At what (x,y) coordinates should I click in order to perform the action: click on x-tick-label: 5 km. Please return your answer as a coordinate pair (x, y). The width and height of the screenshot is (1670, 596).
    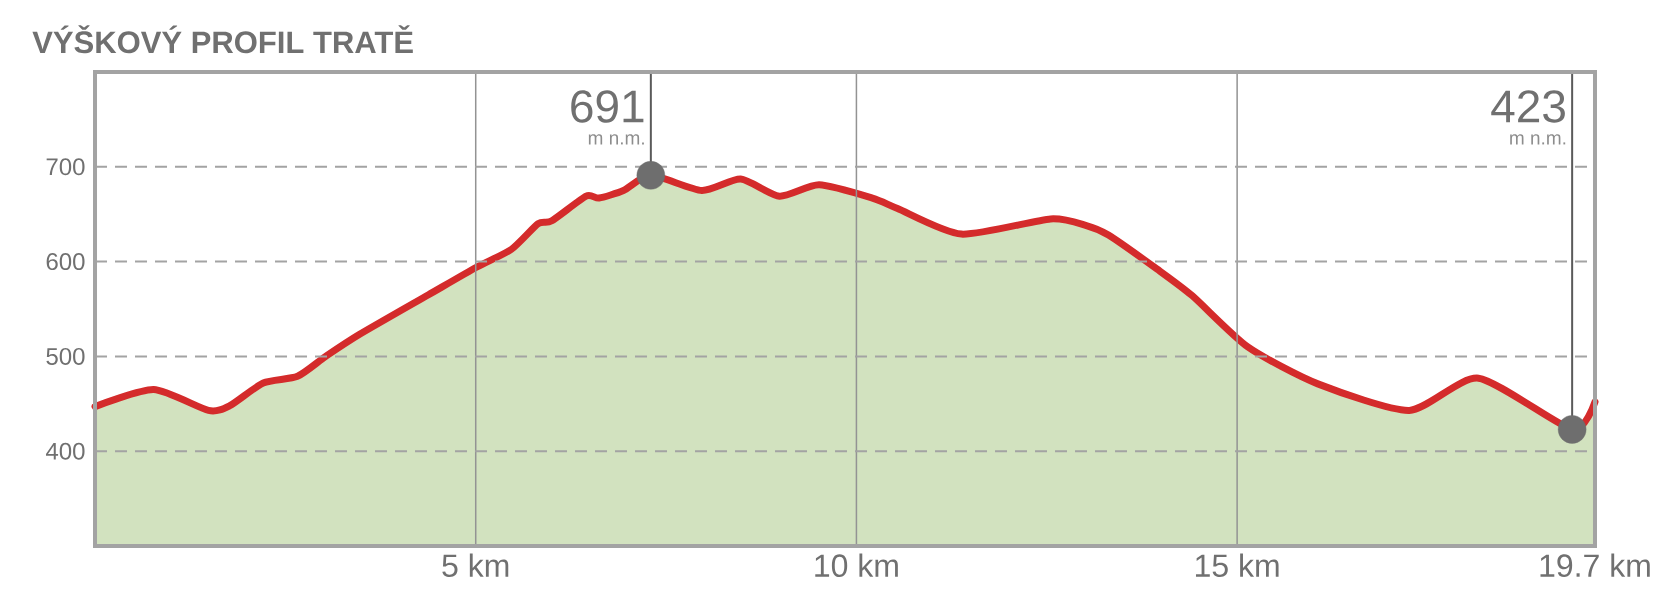
    Looking at the image, I should click on (475, 565).